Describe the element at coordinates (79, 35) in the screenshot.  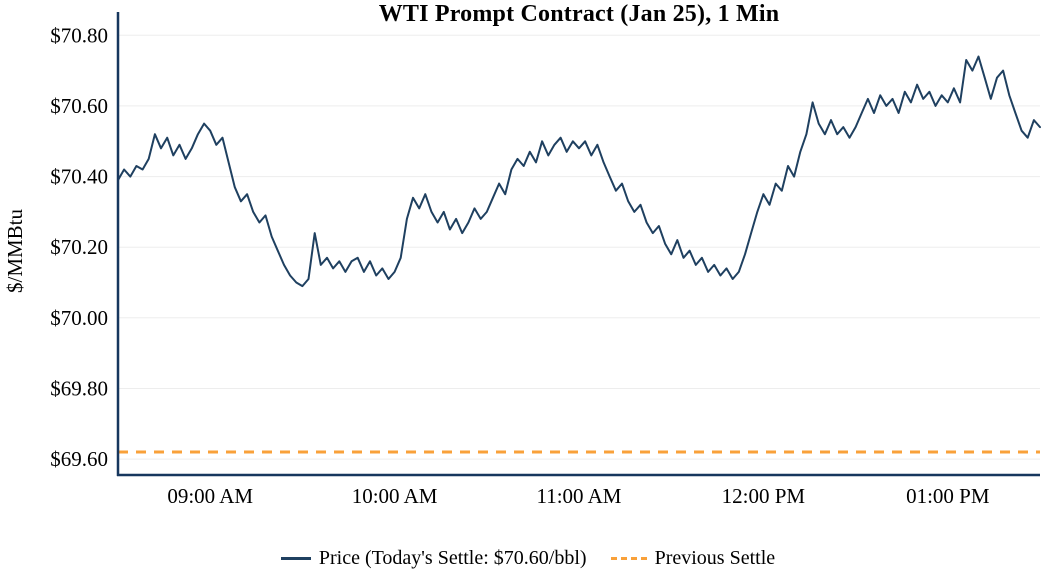
I see `y-tick-label: $70.80` at that location.